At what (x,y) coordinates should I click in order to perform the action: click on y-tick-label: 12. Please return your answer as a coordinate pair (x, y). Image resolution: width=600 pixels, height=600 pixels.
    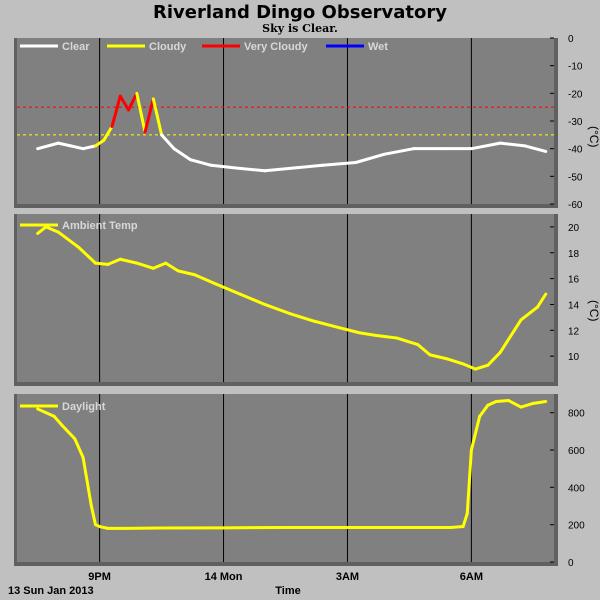
    Looking at the image, I should click on (574, 331).